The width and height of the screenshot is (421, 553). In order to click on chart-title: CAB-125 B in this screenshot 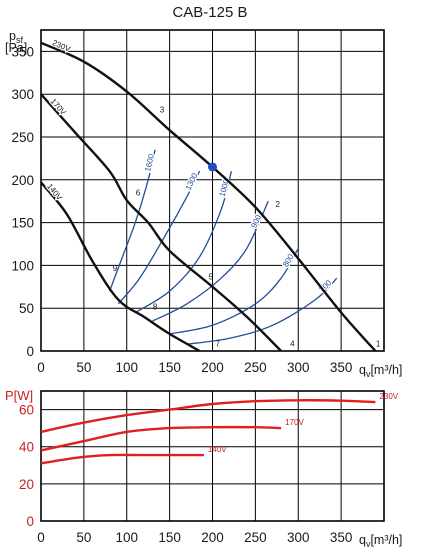, I will do `click(209, 12)`.